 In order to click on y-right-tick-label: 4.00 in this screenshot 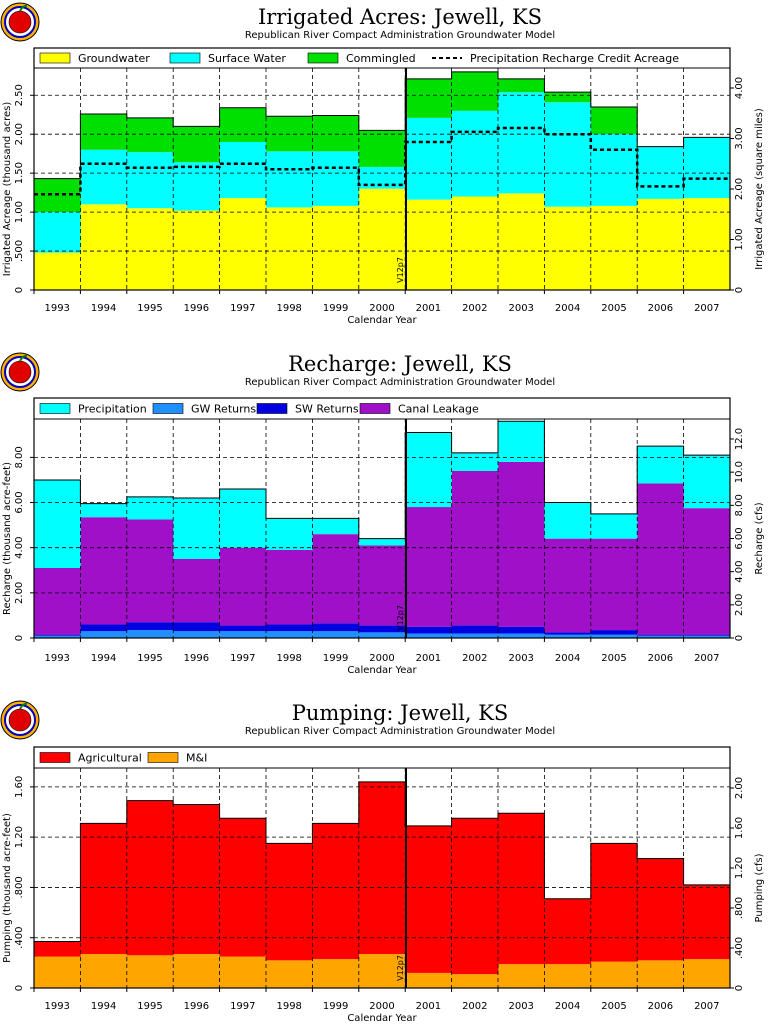, I will do `click(739, 572)`.